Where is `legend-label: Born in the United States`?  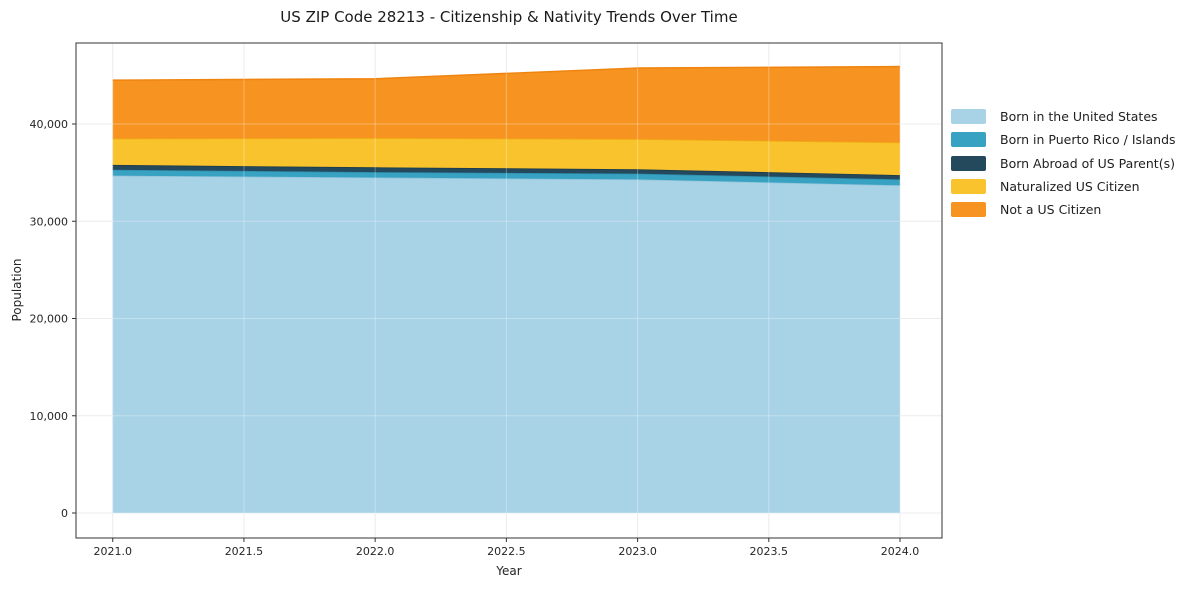
legend-label: Born in the United States is located at coordinates (1079, 117).